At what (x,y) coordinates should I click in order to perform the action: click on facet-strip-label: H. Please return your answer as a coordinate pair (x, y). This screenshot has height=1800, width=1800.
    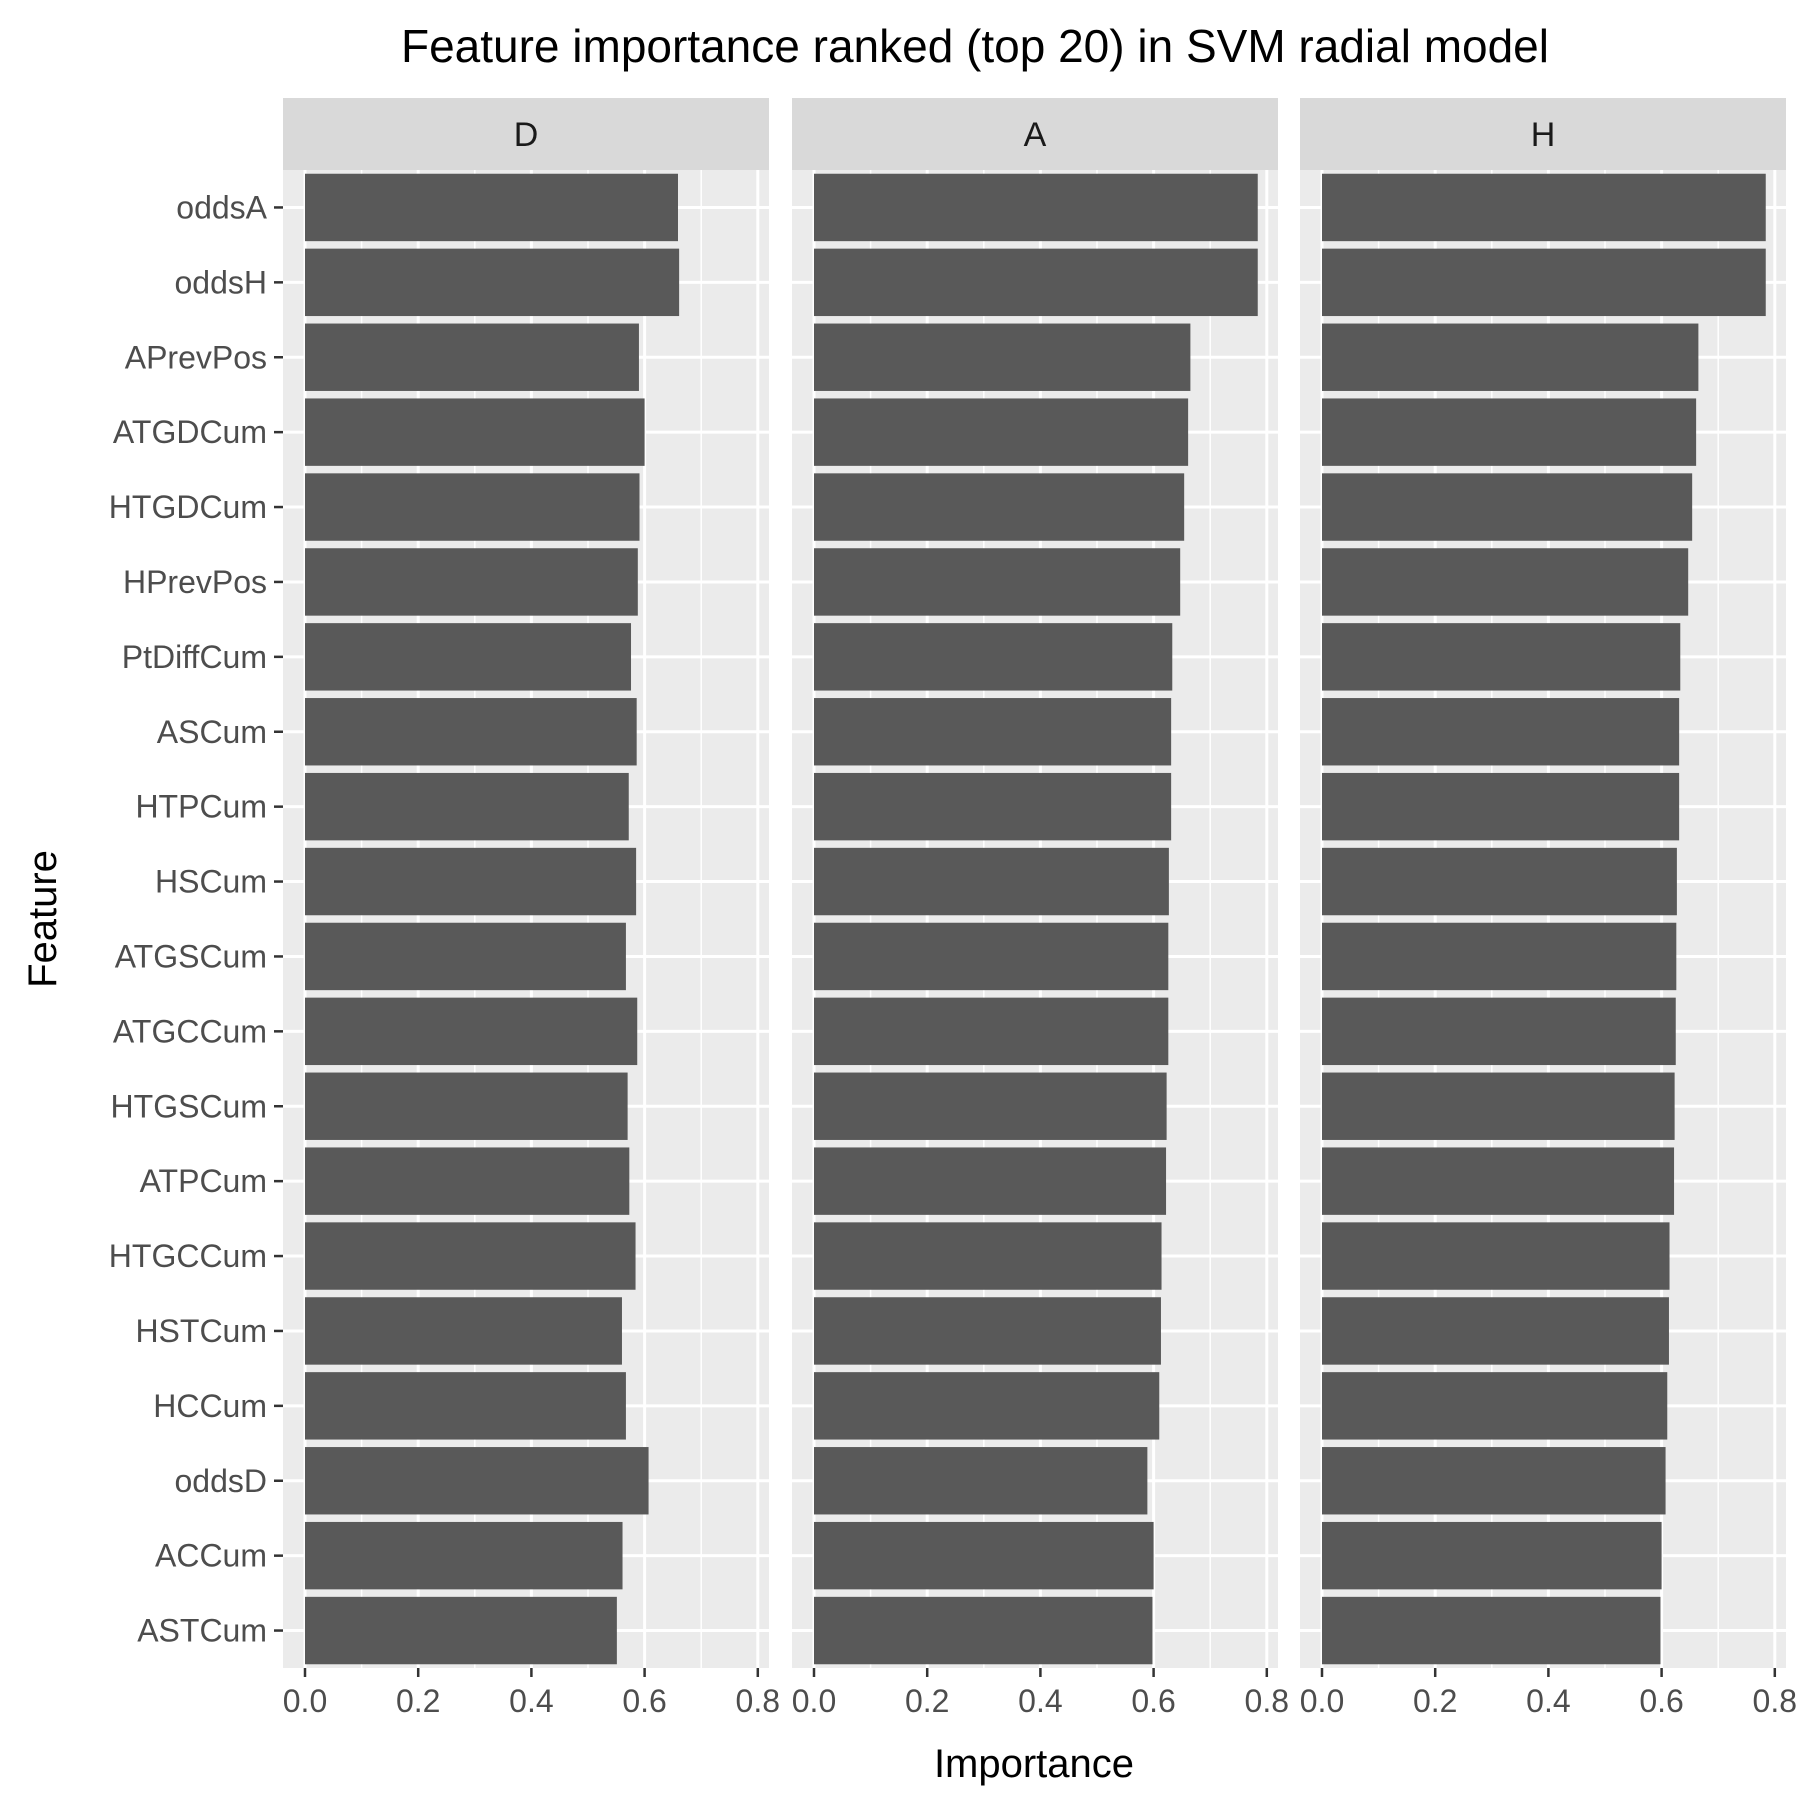
    Looking at the image, I should click on (1543, 135).